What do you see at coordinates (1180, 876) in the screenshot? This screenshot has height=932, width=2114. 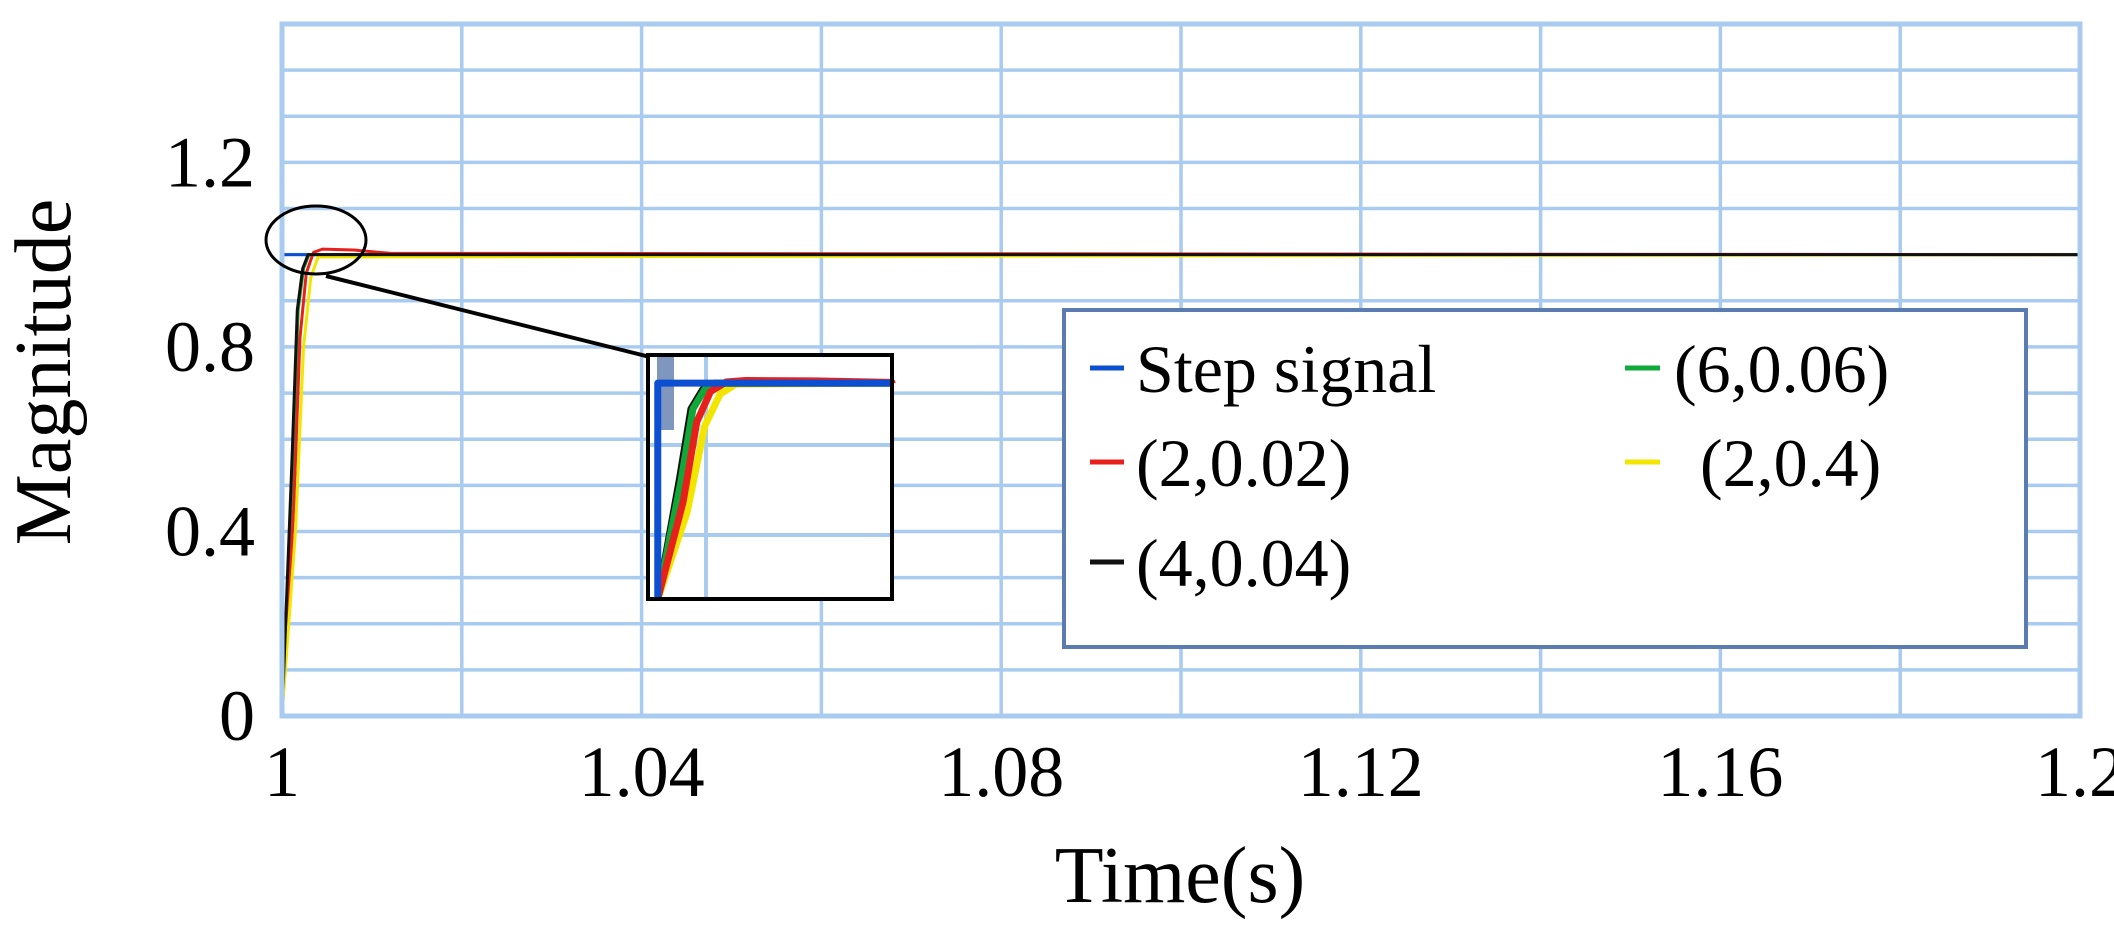 I see `x-axis-label: Time(s)` at bounding box center [1180, 876].